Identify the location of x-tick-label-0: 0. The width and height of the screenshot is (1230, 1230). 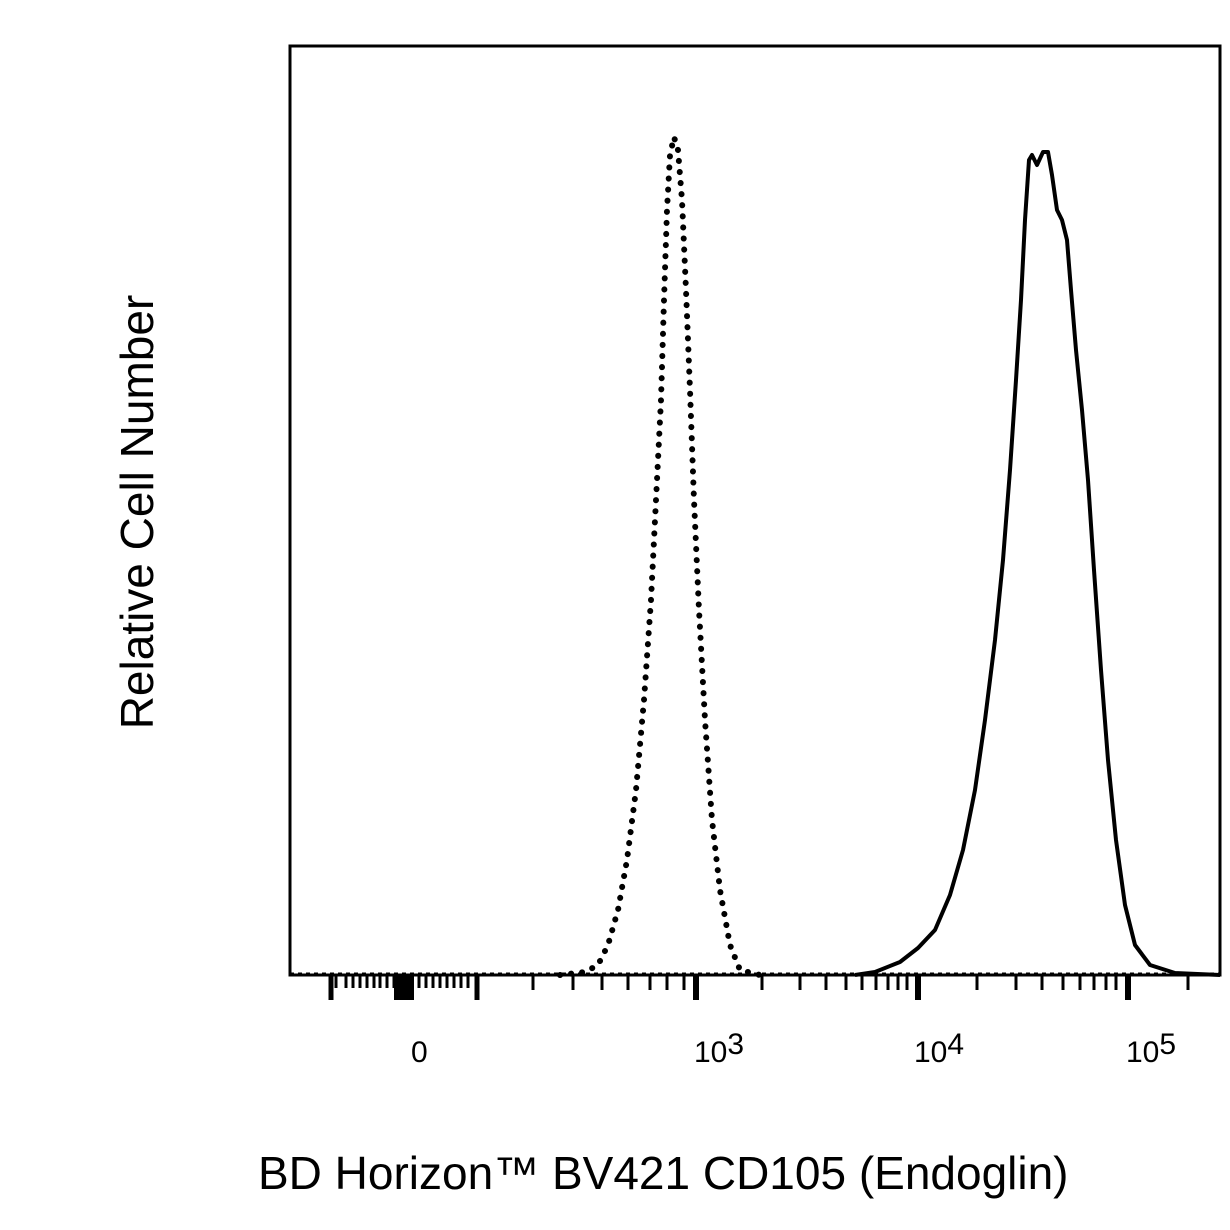
(419, 1053).